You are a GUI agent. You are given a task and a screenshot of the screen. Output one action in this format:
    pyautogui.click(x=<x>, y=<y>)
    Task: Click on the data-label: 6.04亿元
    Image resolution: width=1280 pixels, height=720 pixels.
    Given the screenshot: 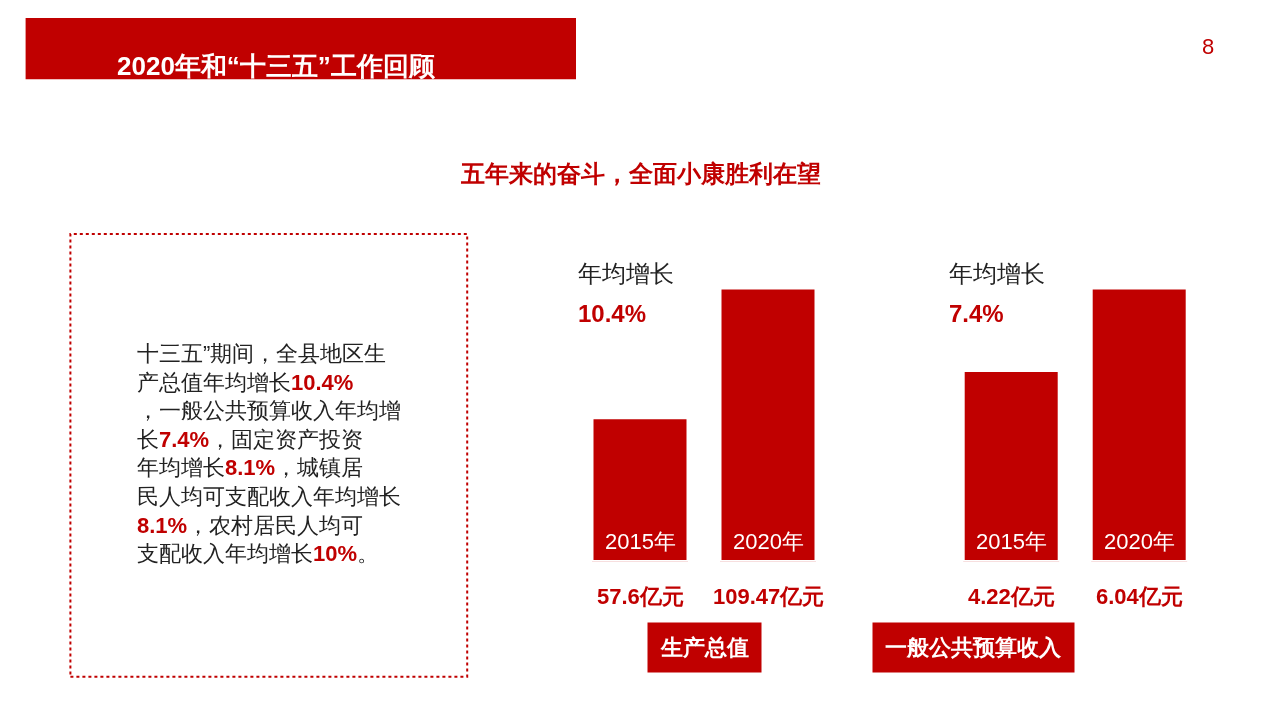 What is the action you would take?
    pyautogui.click(x=1139, y=596)
    